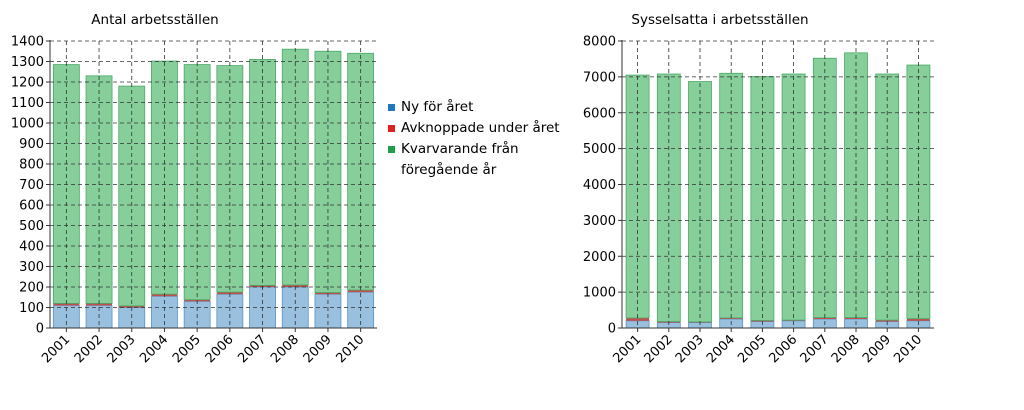 This screenshot has height=410, width=1024. Describe the element at coordinates (27, 42) in the screenshot. I see `y-tick-label: 1400` at that location.